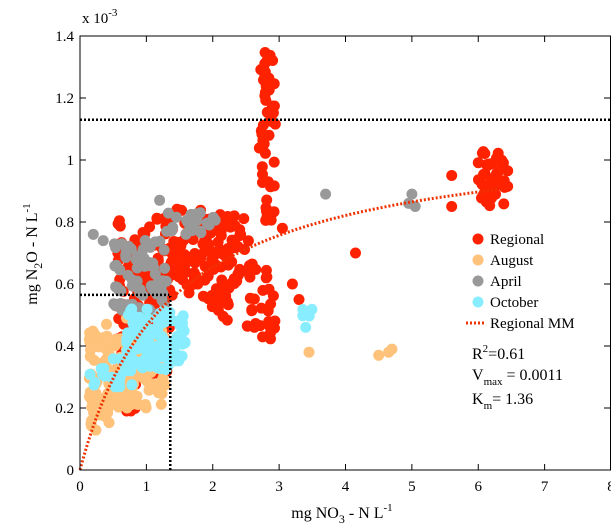 This screenshot has height=527, width=611. Describe the element at coordinates (64, 347) in the screenshot. I see `y-tick-label: 0.4` at that location.